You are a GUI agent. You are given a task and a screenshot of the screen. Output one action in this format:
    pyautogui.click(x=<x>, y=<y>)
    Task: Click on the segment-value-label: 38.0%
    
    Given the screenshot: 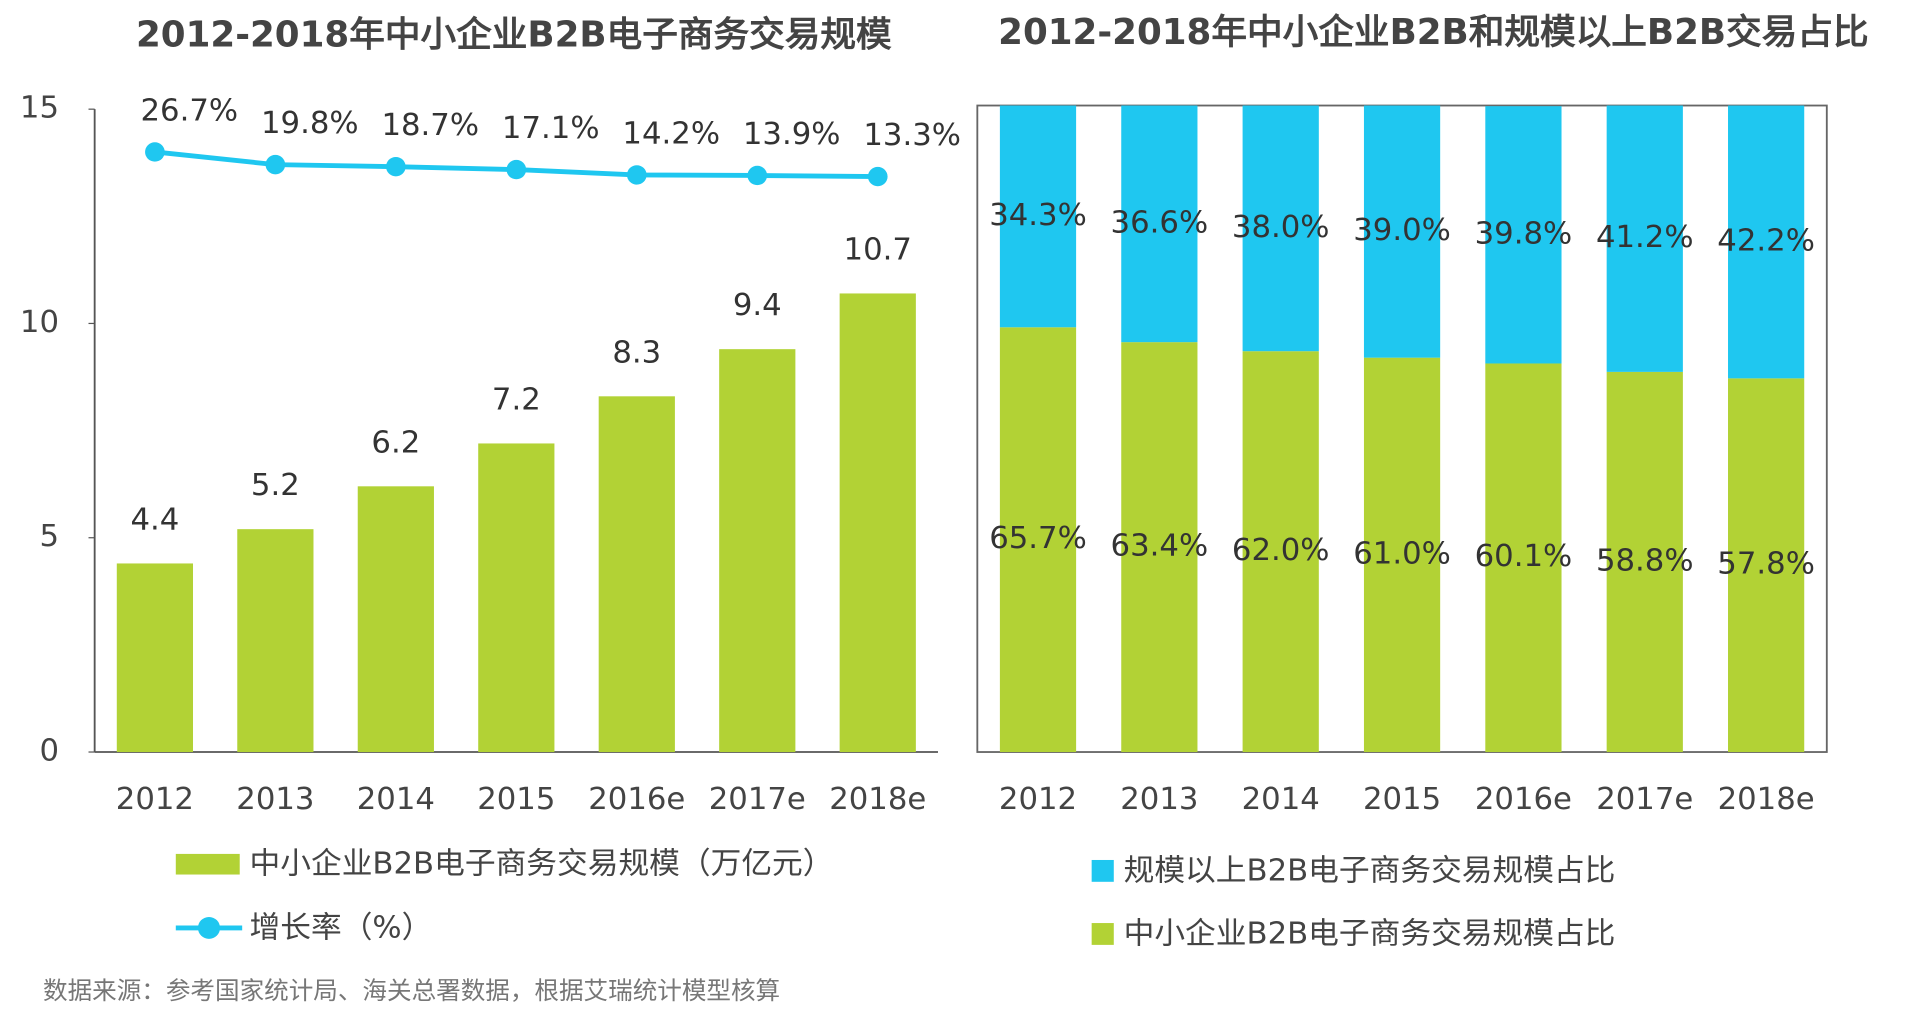 What is the action you would take?
    pyautogui.click(x=1281, y=227)
    